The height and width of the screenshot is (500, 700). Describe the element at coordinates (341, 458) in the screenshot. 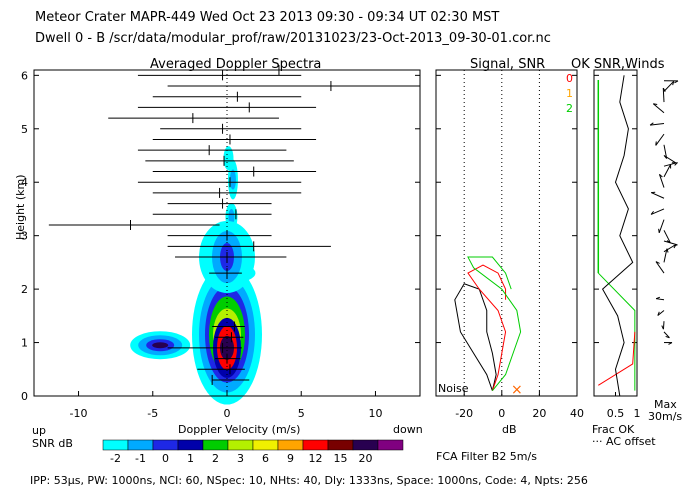

I see `colorbar-tick-label: 15` at that location.